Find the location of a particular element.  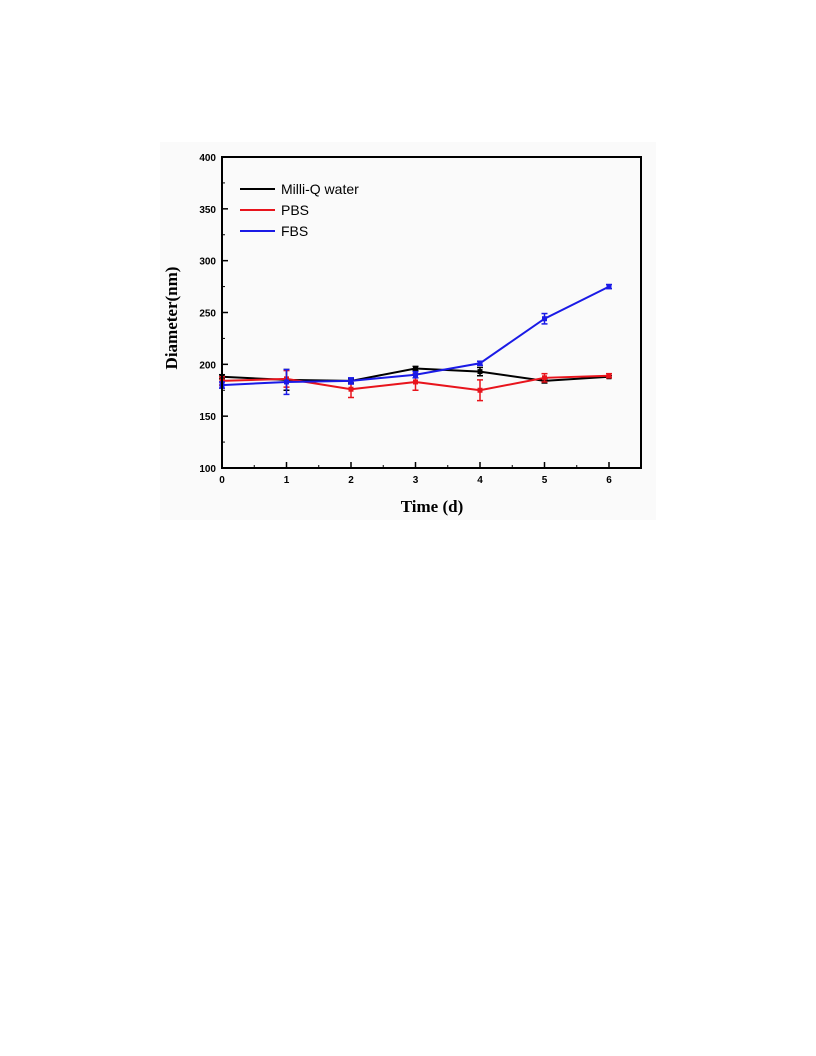

y-tick-label: 150 is located at coordinates (207, 417).